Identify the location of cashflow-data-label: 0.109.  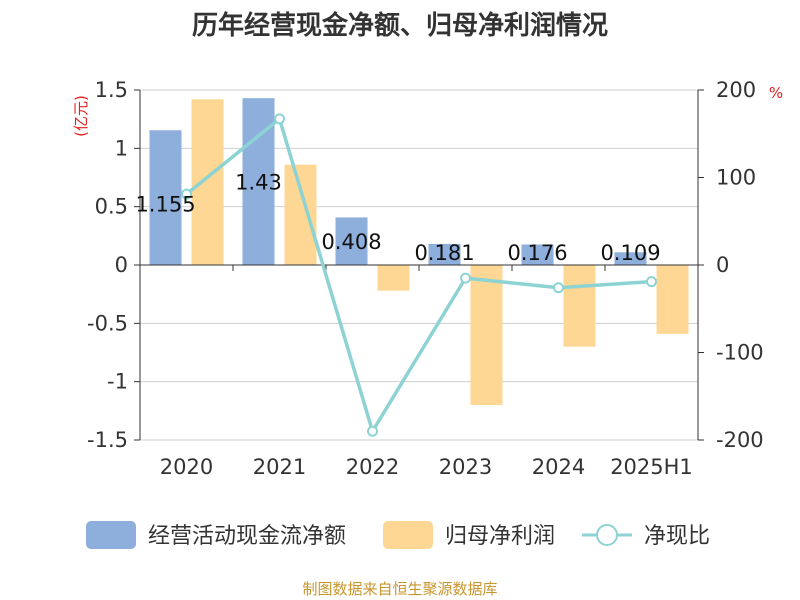
(630, 253).